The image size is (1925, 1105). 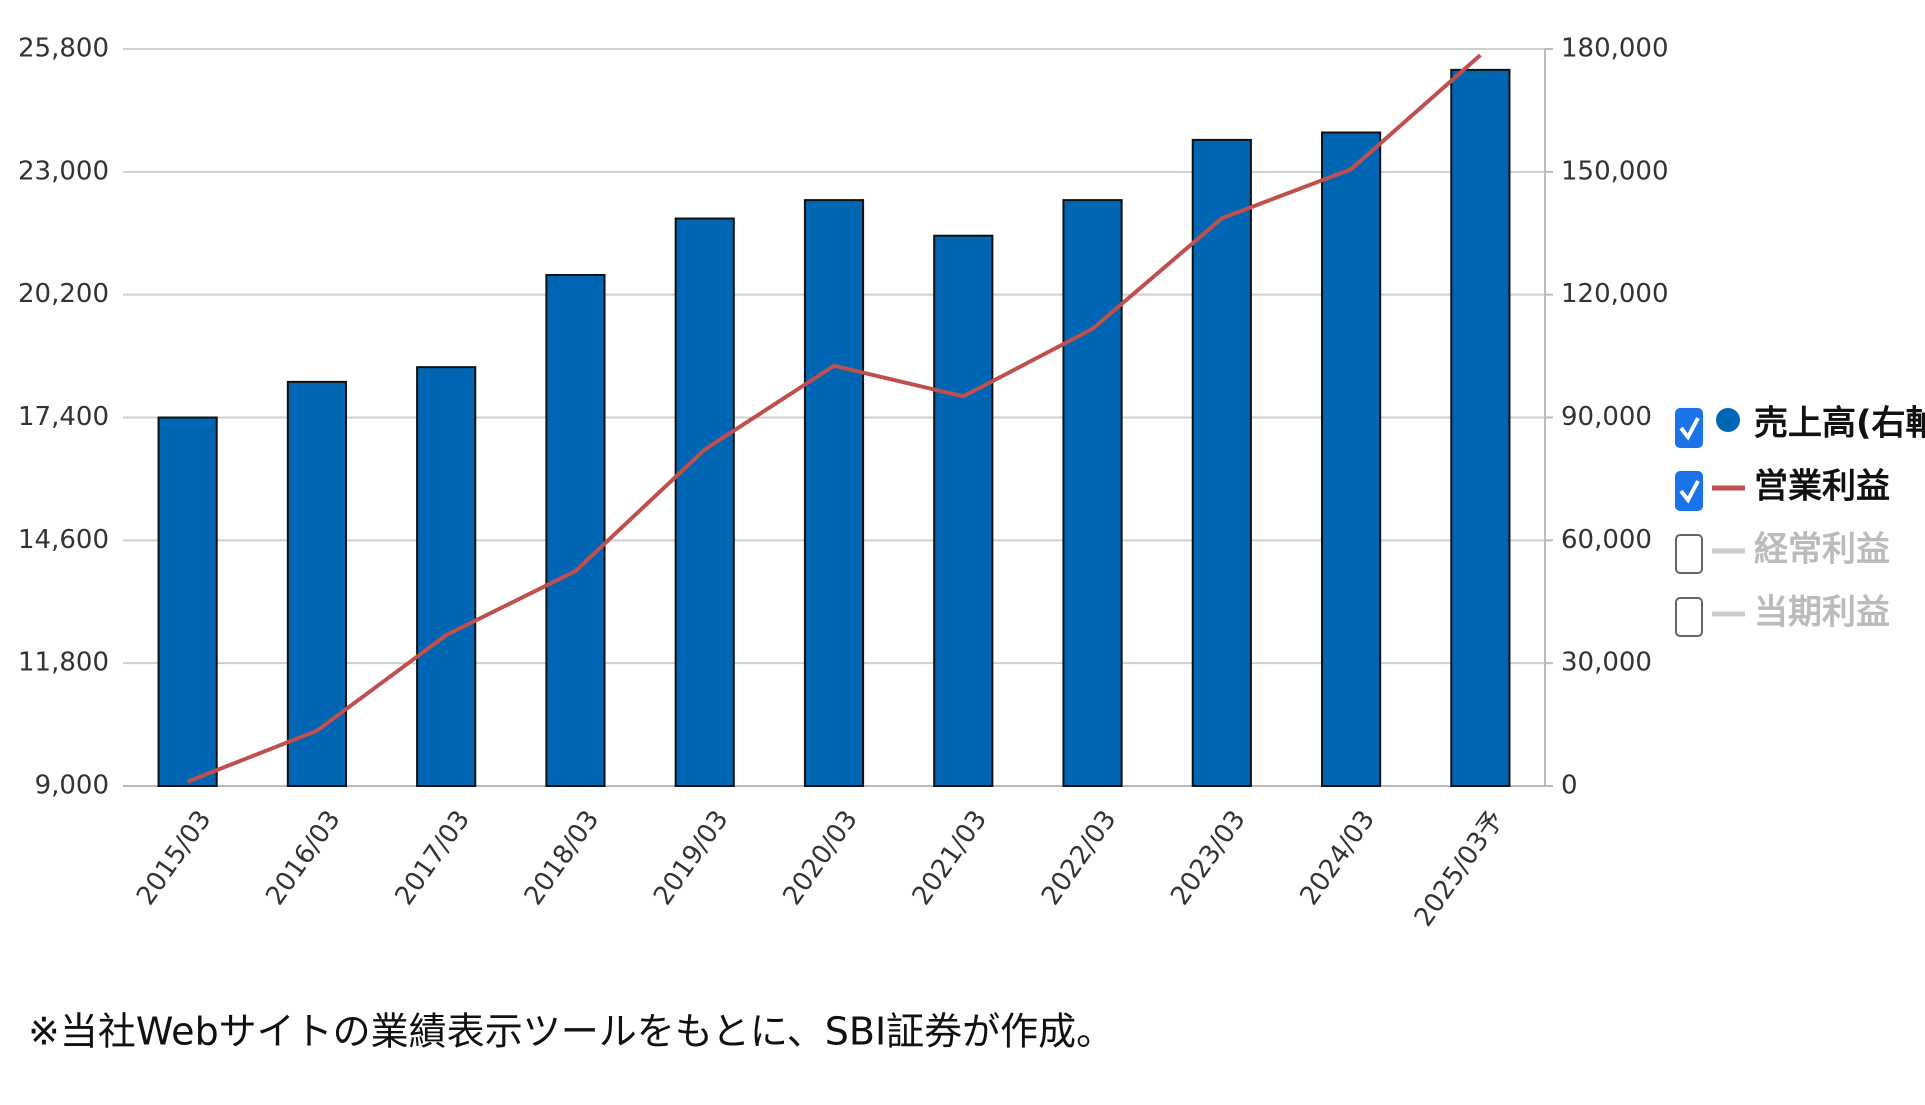 I want to click on y2-tick-label: 180,000, so click(x=1615, y=49).